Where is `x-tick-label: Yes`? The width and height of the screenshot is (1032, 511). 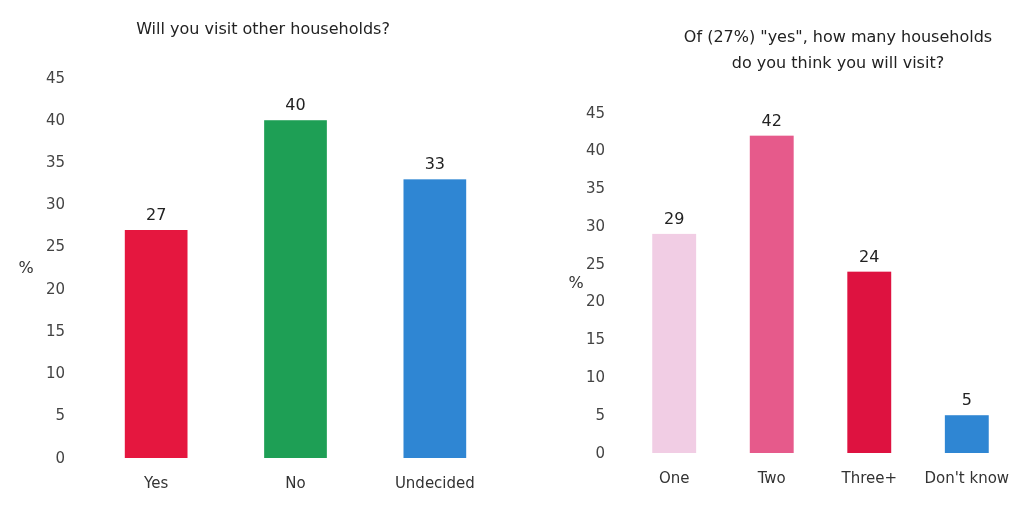 x-tick-label: Yes is located at coordinates (156, 483).